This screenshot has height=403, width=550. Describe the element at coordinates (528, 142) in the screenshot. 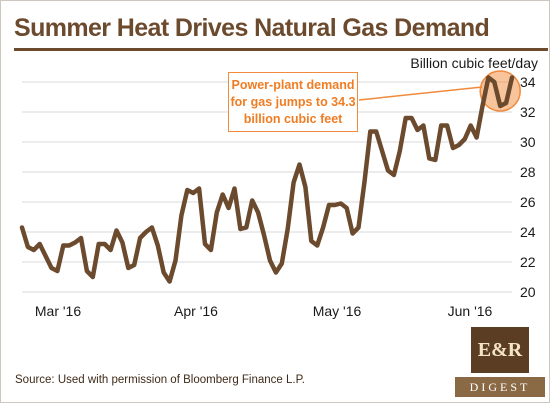

I see `y-tick-label: 30` at that location.